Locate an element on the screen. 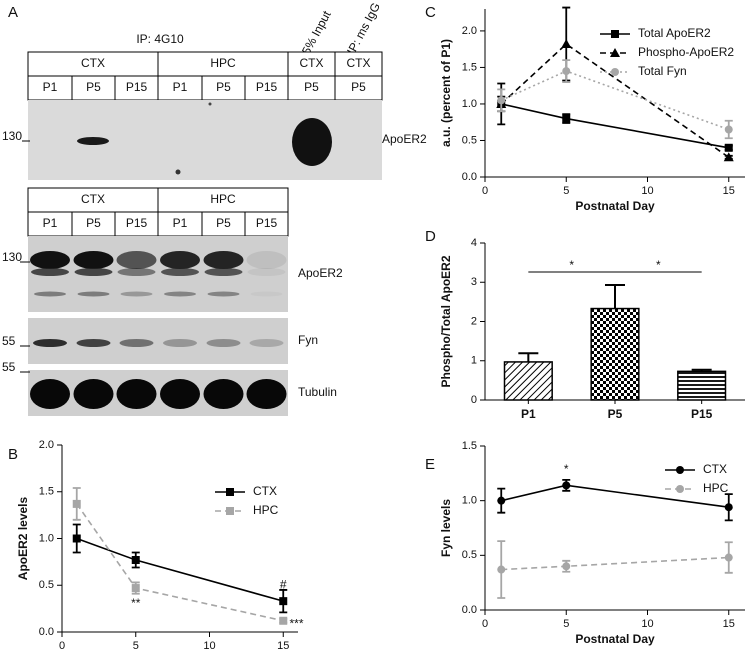 The height and width of the screenshot is (653, 751). panel-label: E is located at coordinates (430, 464).